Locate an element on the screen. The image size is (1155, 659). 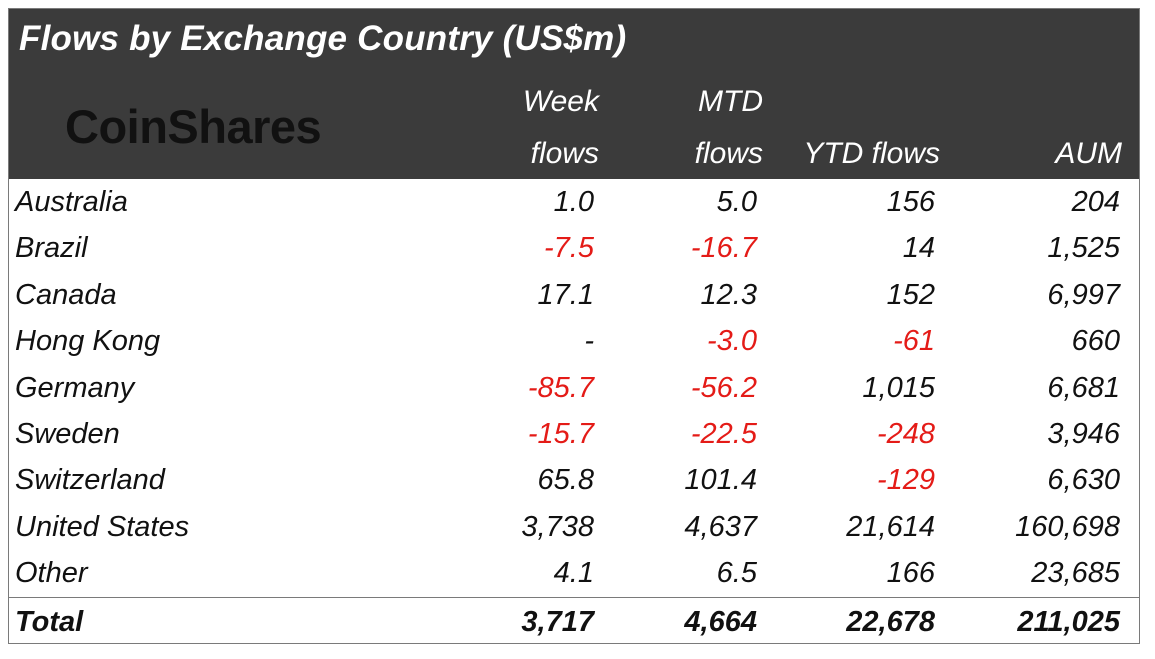
col-header-mtd-line1: MTD is located at coordinates (730, 101).